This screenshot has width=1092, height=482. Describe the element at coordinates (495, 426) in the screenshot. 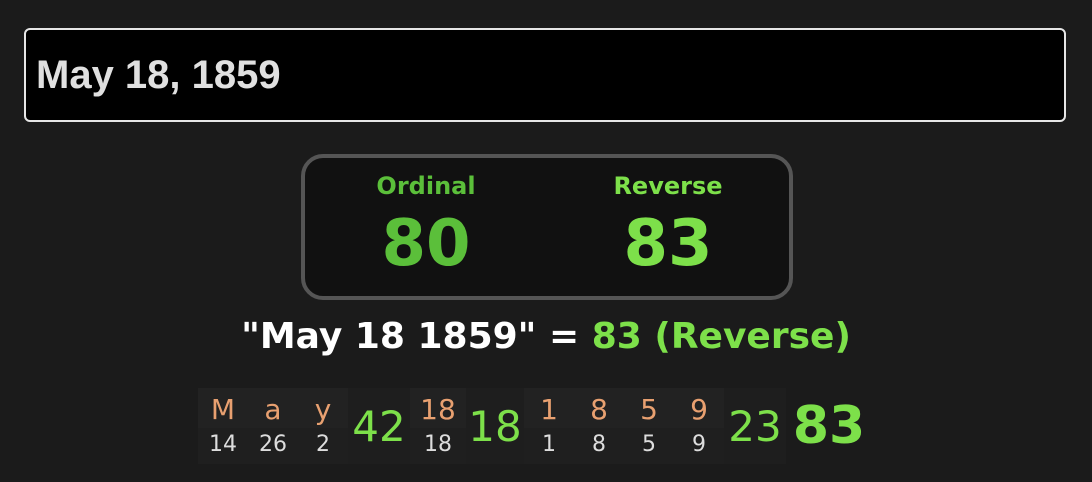

I see `word-sum: 18` at that location.